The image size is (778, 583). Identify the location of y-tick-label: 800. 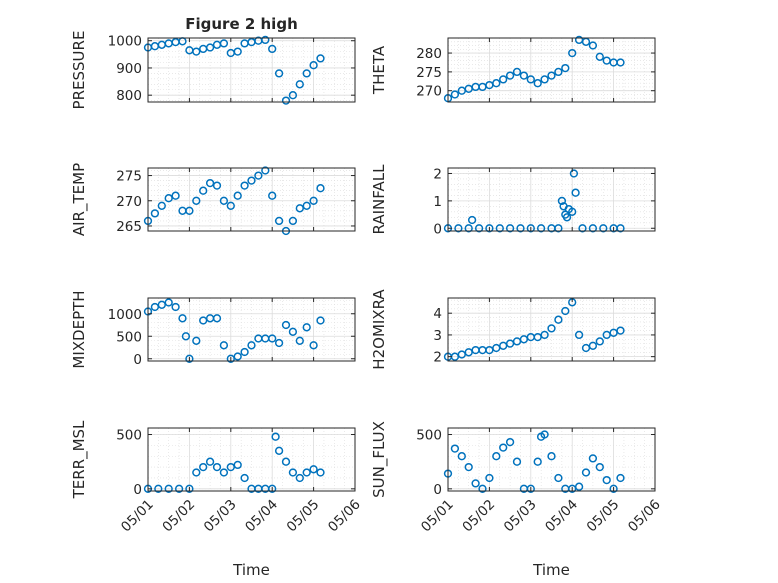
(129, 96).